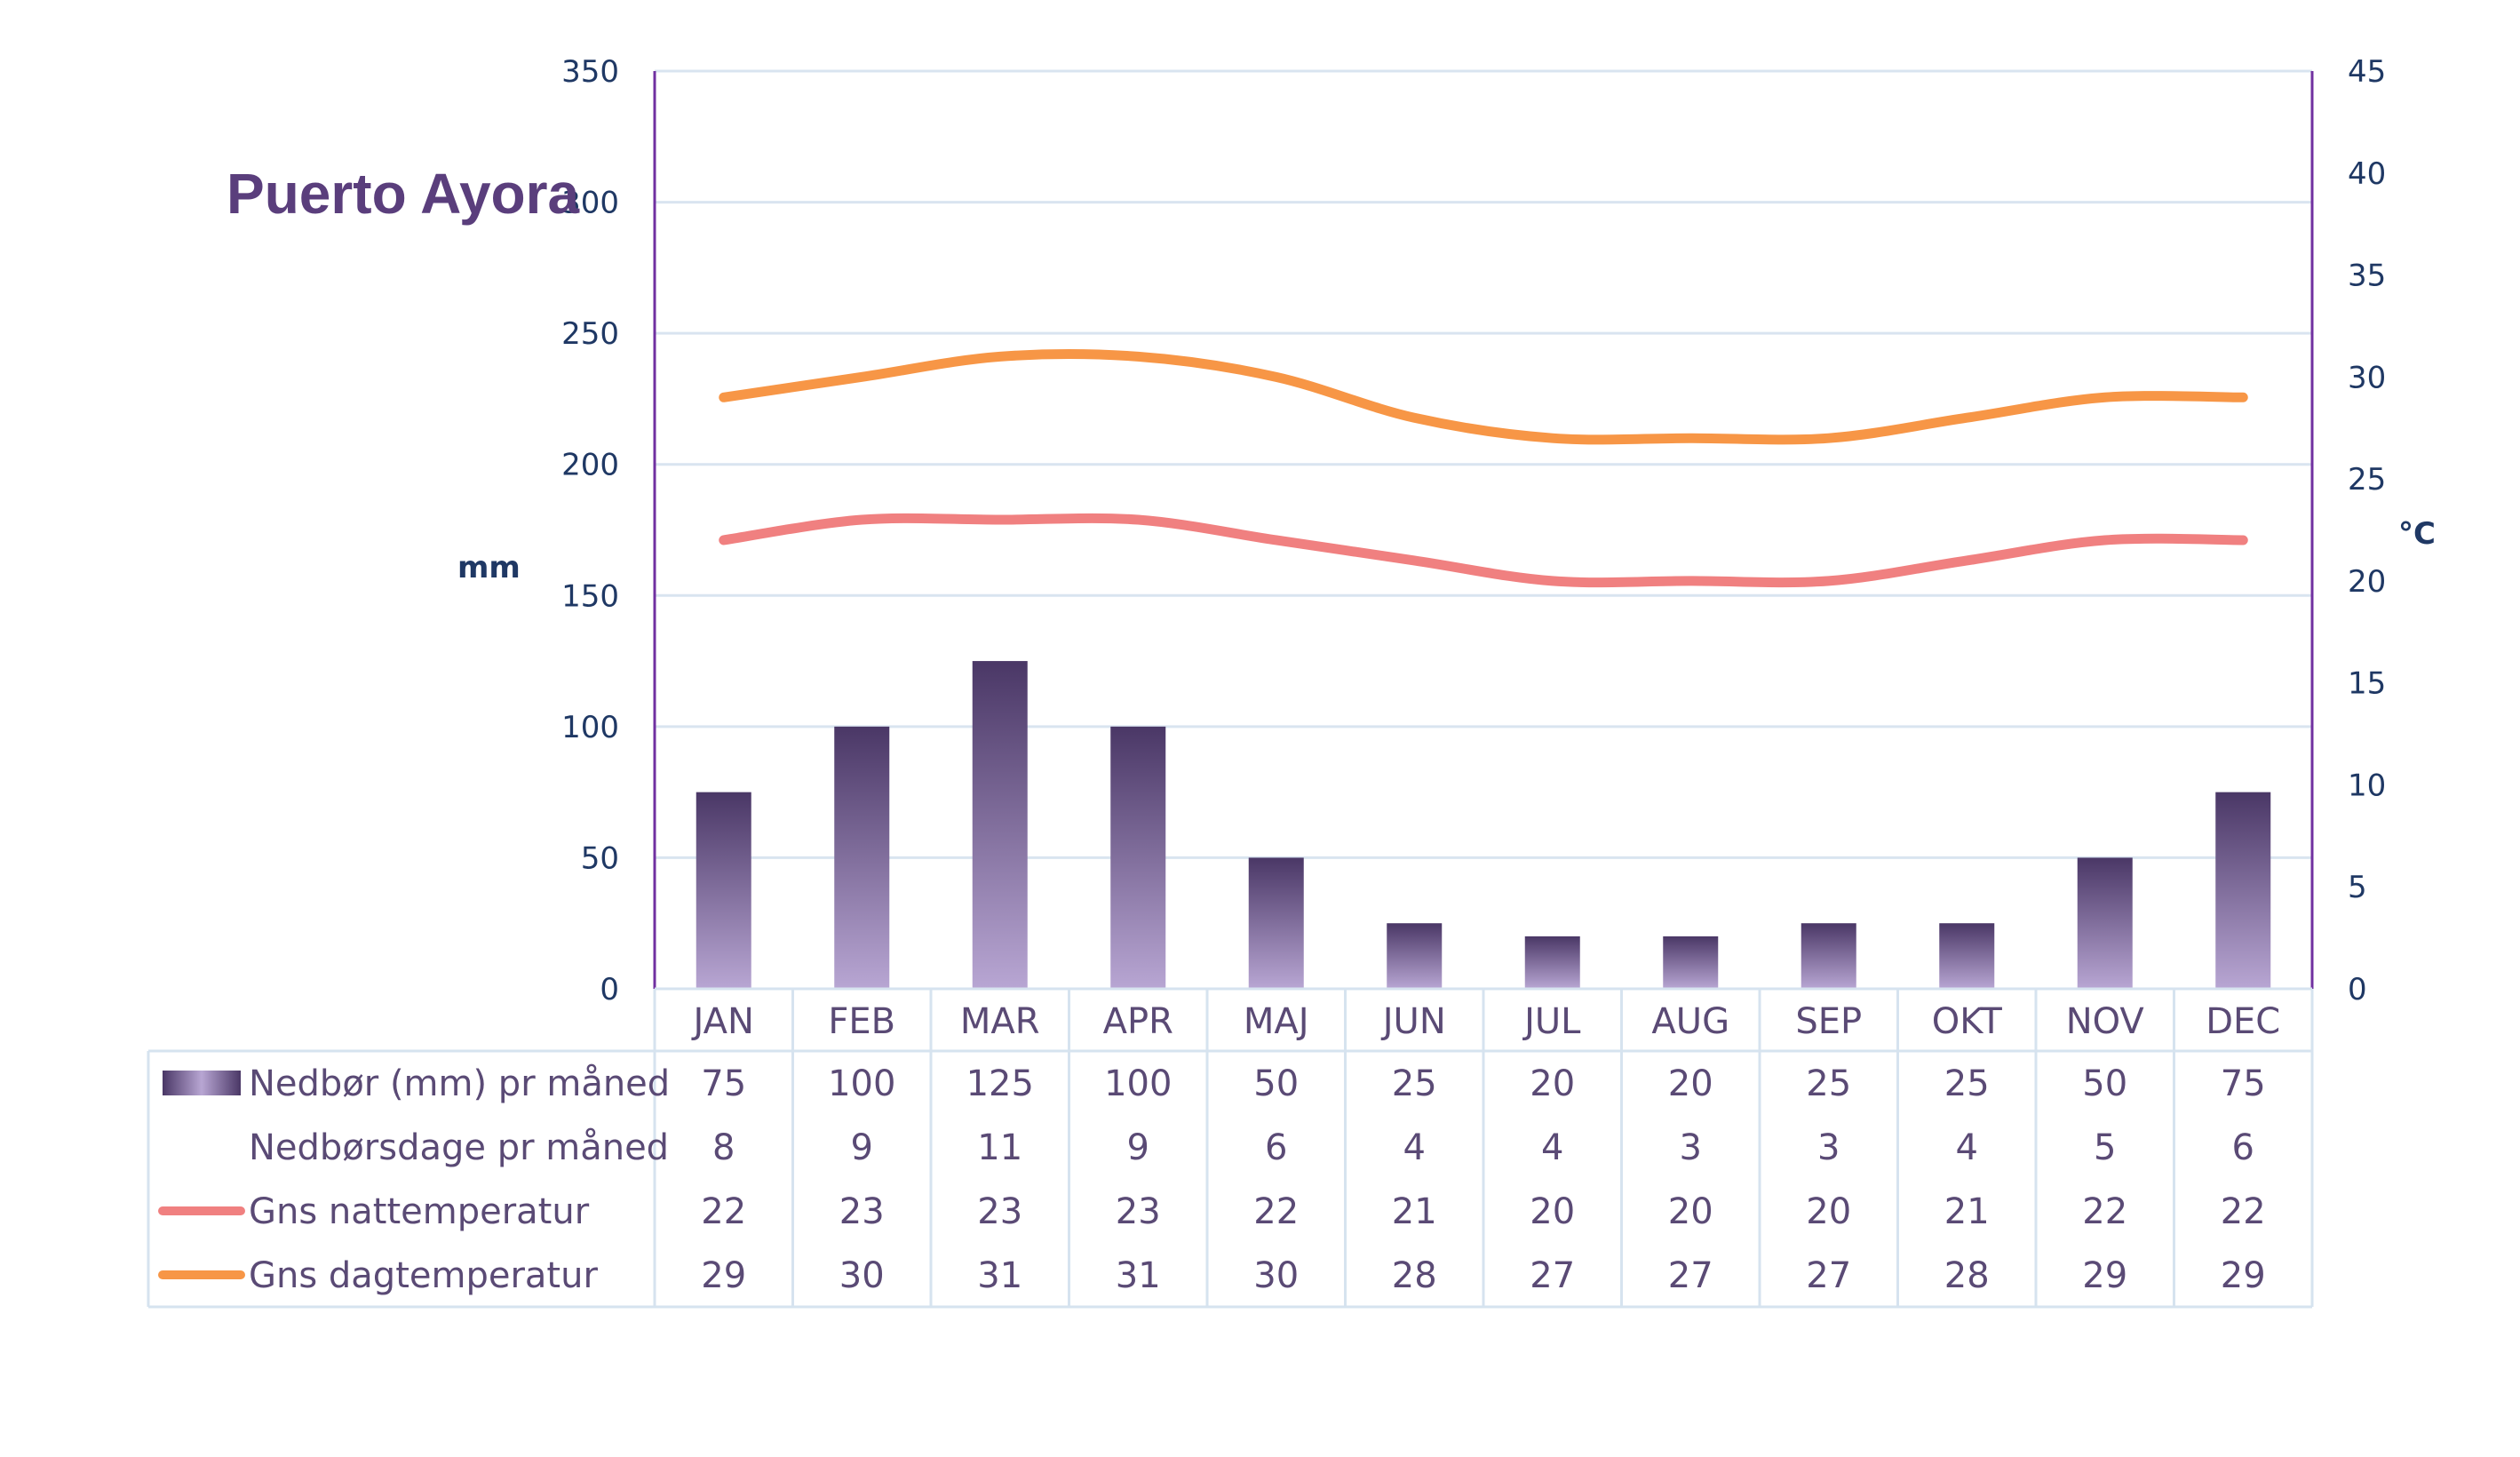  I want to click on right-tick-label: 20, so click(2367, 582).